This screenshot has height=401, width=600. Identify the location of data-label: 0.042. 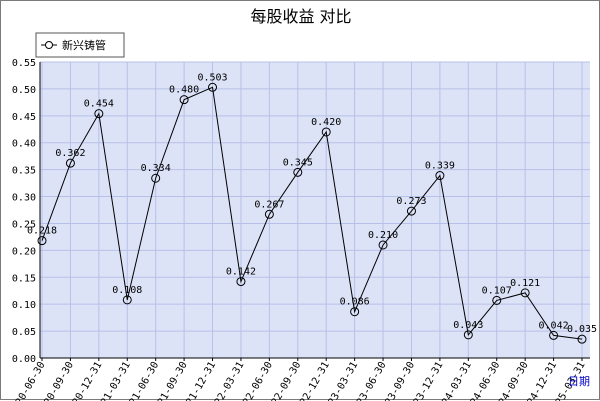
(554, 325).